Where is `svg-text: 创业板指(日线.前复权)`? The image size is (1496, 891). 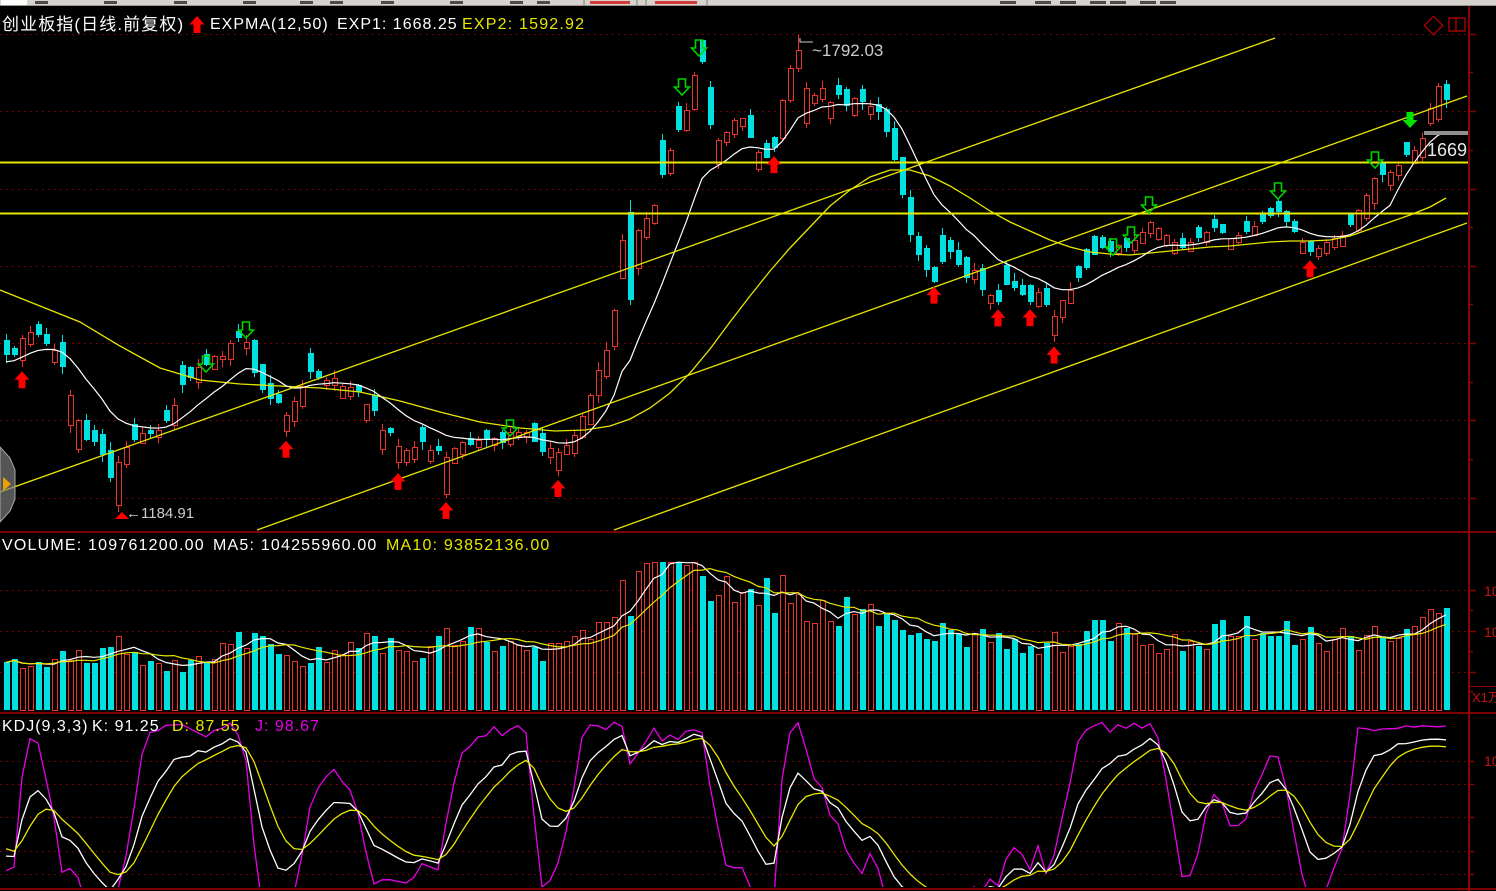 svg-text: 创业板指(日线.前复权) is located at coordinates (93, 24).